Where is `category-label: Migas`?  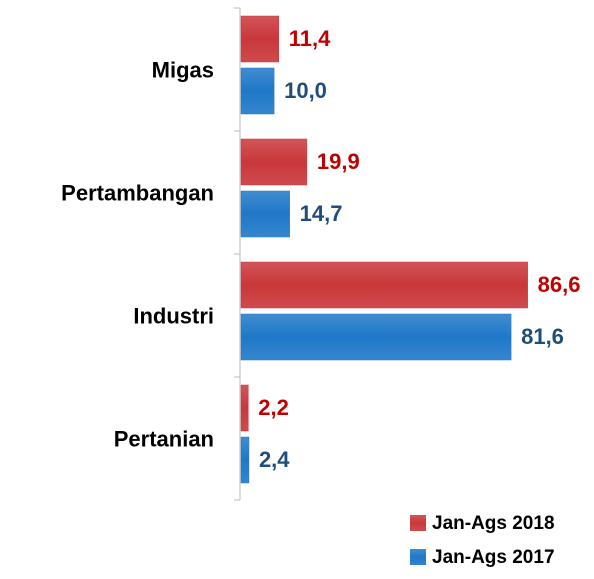 category-label: Migas is located at coordinates (183, 69).